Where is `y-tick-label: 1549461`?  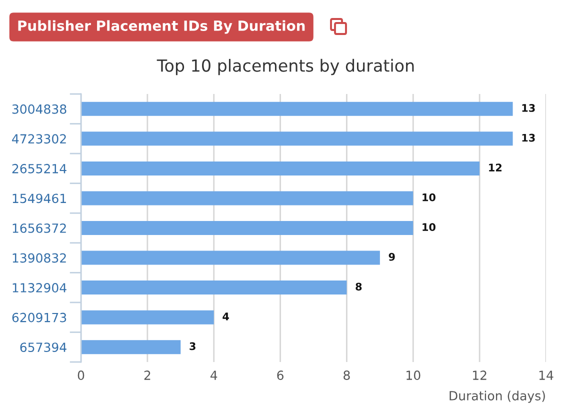
y-tick-label: 1549461 is located at coordinates (39, 199).